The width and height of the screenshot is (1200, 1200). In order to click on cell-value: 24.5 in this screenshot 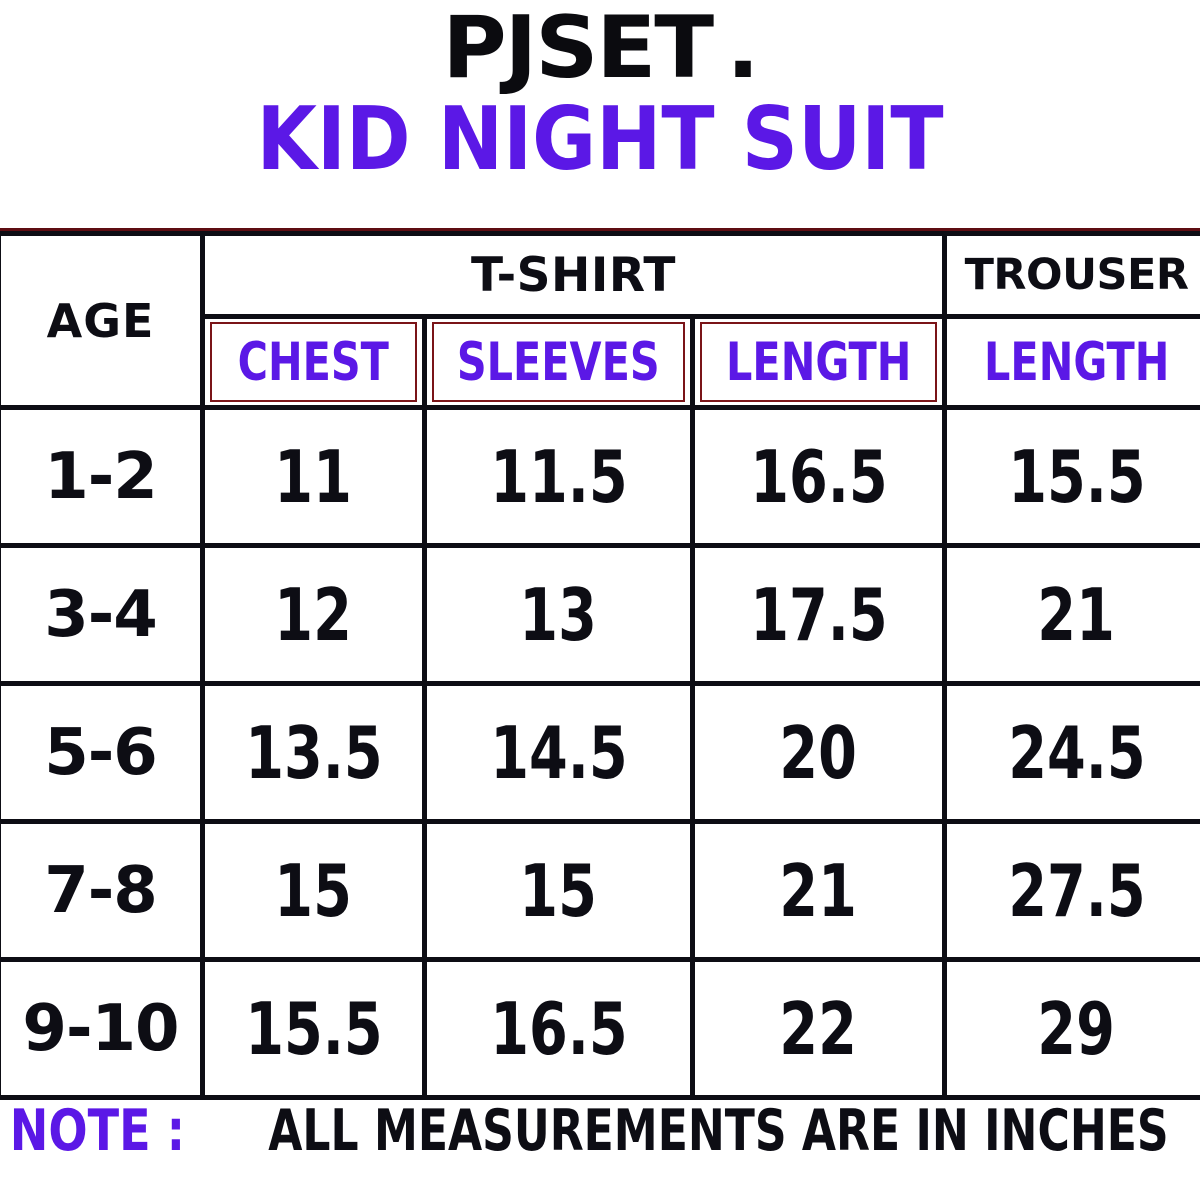, I will do `click(1076, 752)`.